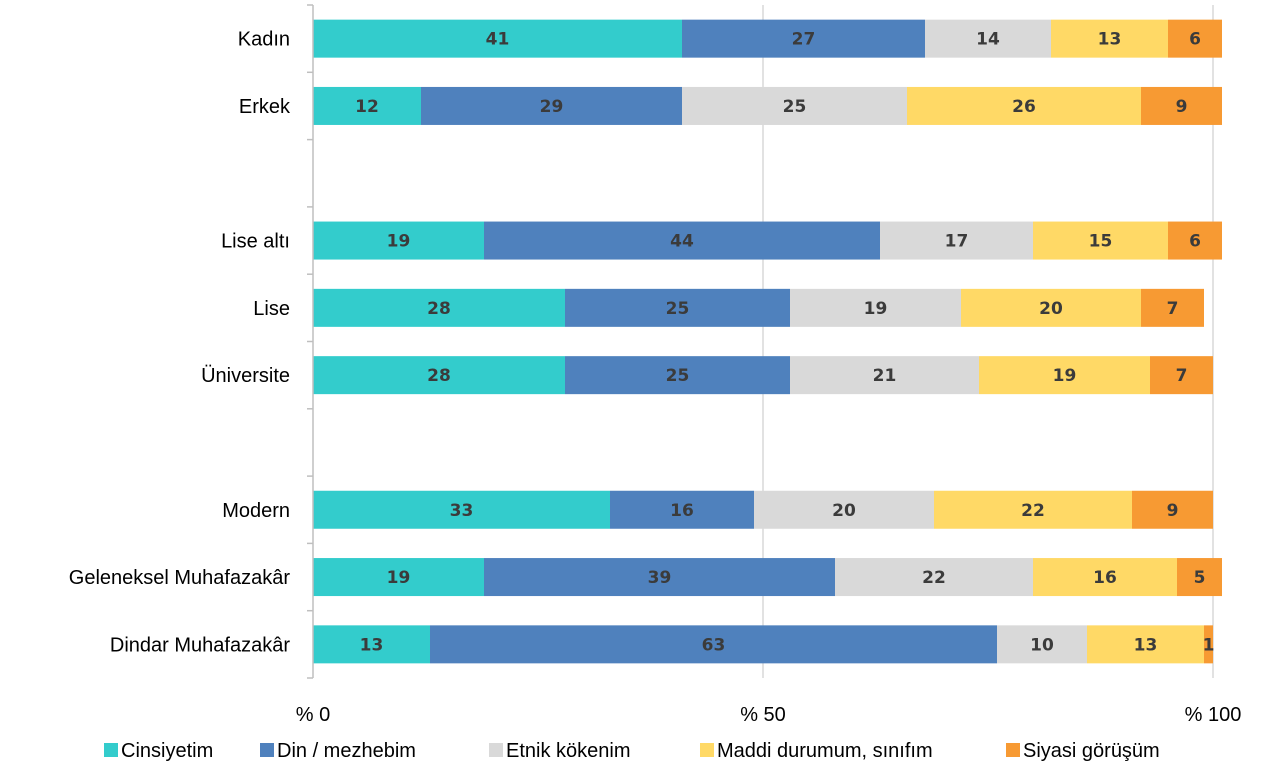 This screenshot has width=1267, height=774. I want to click on data-label-modern-maddi-durumum-sinifim: 22, so click(1033, 511).